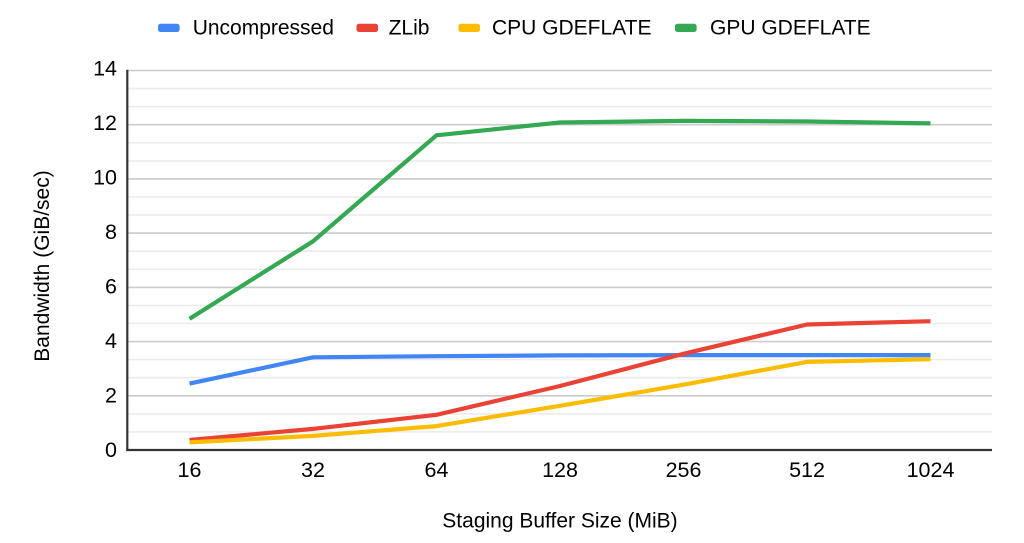 This screenshot has width=1024, height=543. Describe the element at coordinates (42, 265) in the screenshot. I see `svg-text: Bandwidth (GiB/sec)` at that location.